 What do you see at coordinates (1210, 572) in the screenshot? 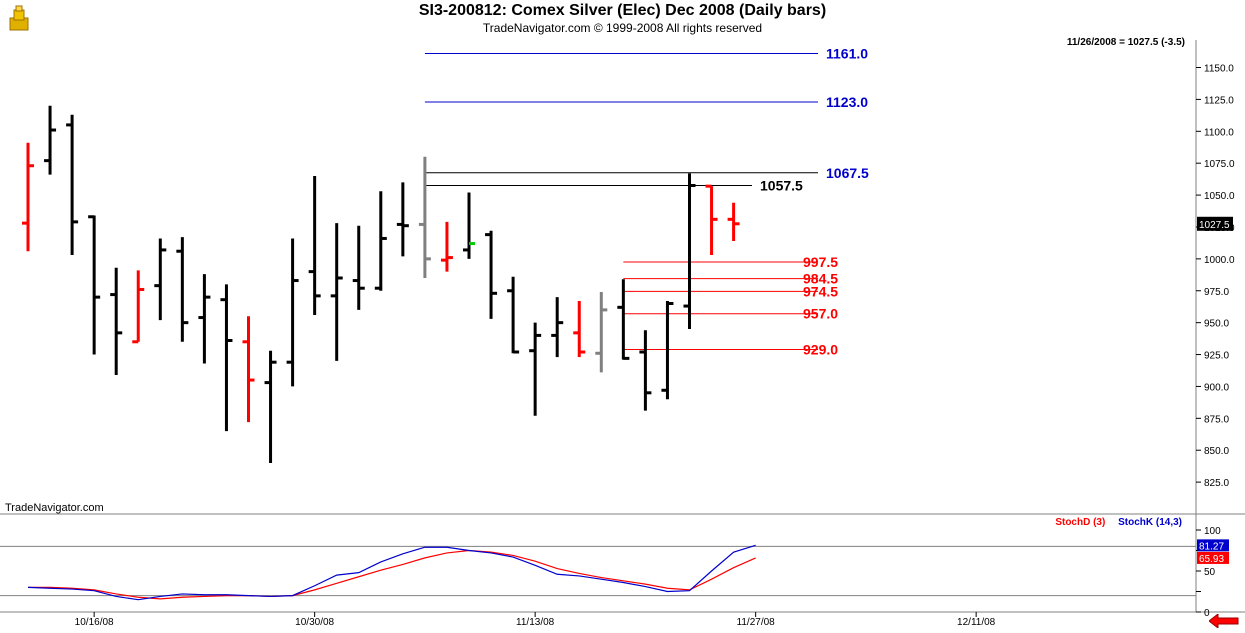
I see `stoch-y-tick-label: 50` at bounding box center [1210, 572].